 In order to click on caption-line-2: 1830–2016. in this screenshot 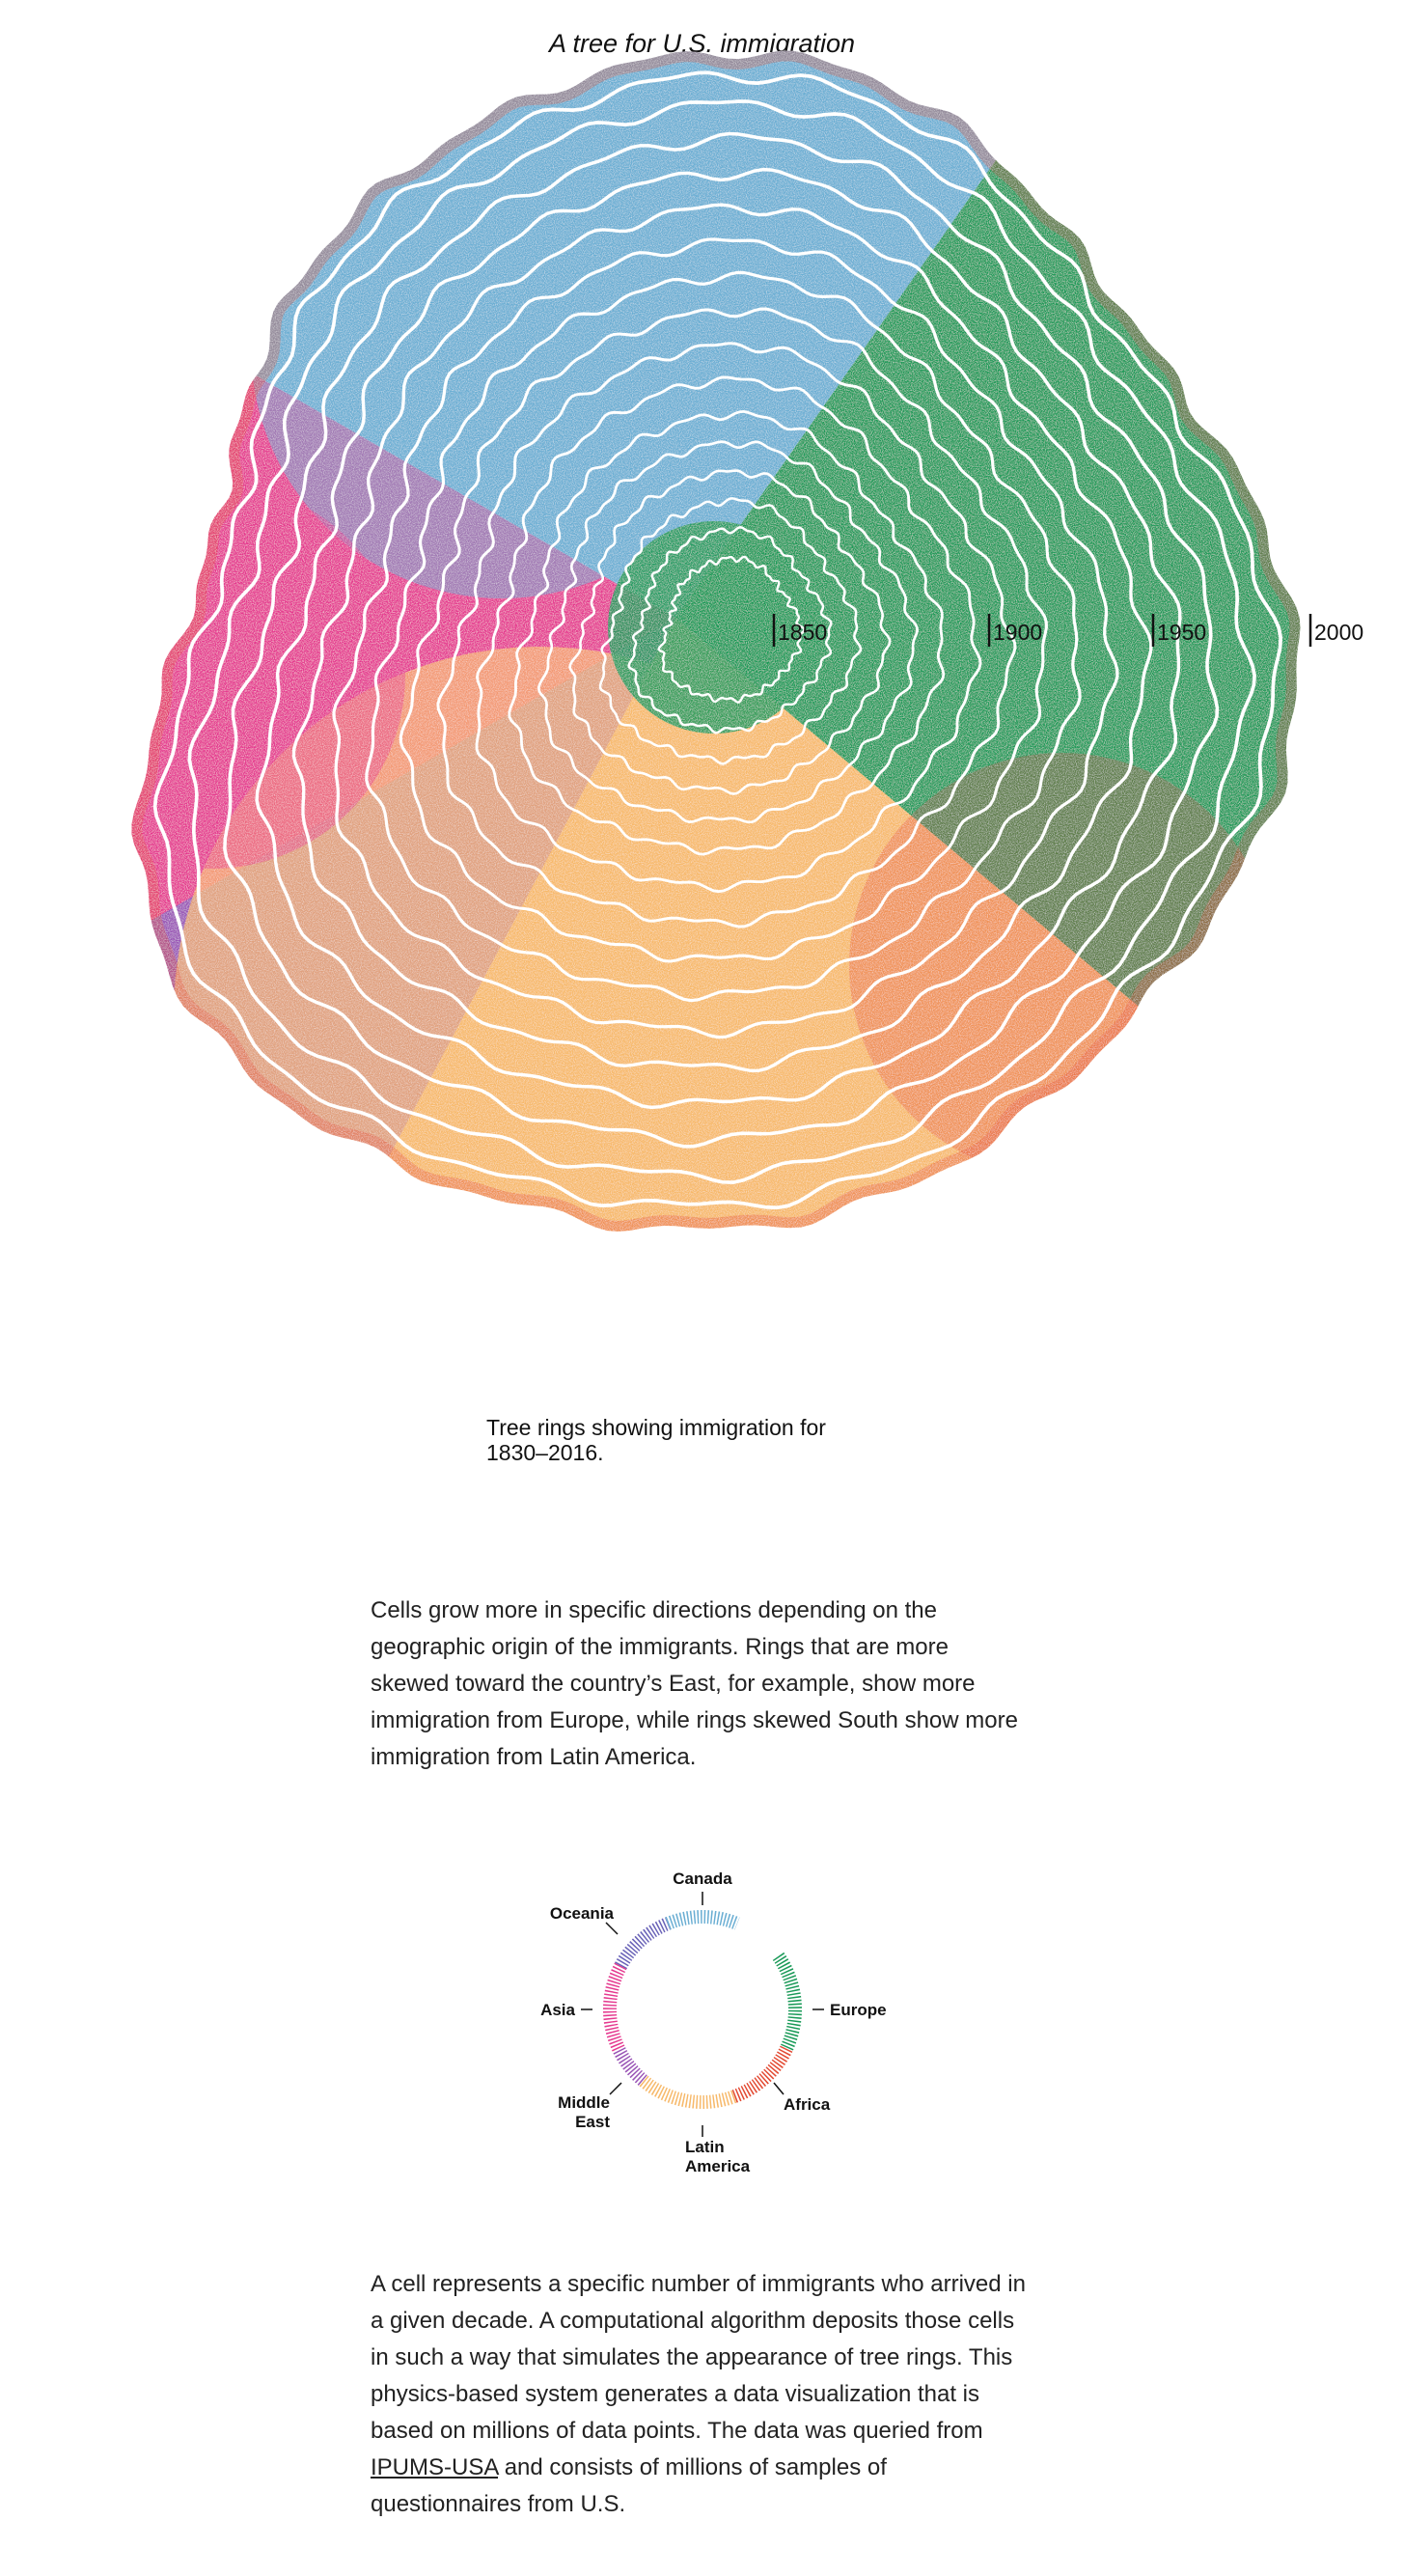, I will do `click(545, 1452)`.